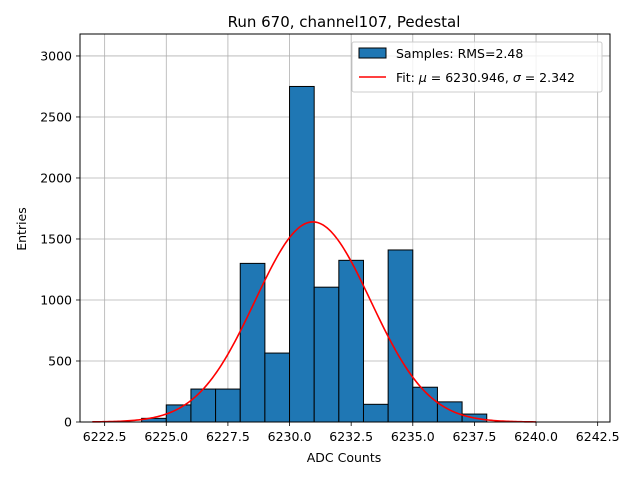 This screenshot has height=480, width=640. What do you see at coordinates (290, 436) in the screenshot?
I see `x-tick-label: 6230.0` at bounding box center [290, 436].